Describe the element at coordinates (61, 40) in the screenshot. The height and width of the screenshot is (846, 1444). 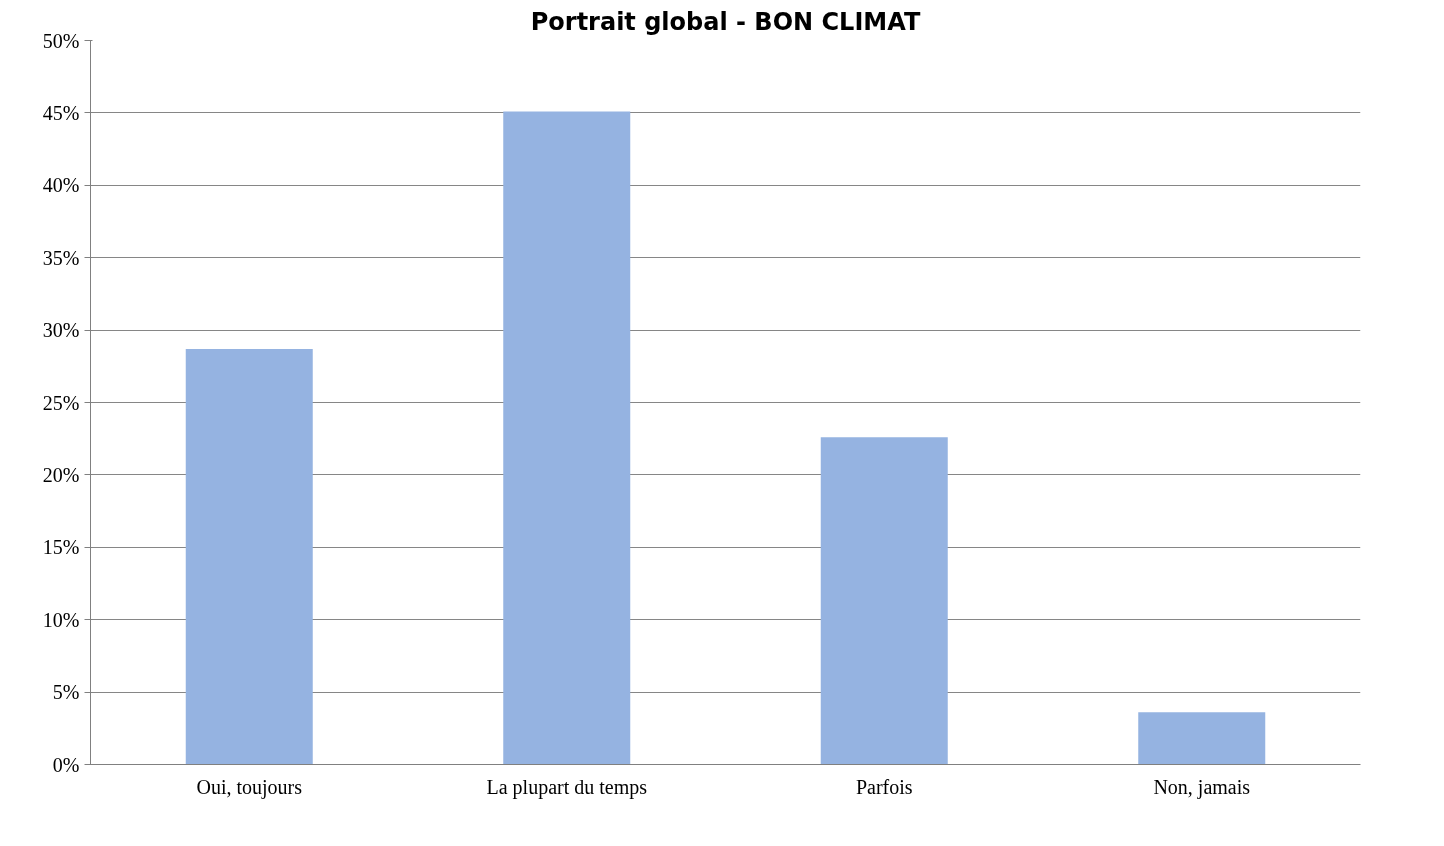
I see `y-tick-label: 50%` at that location.